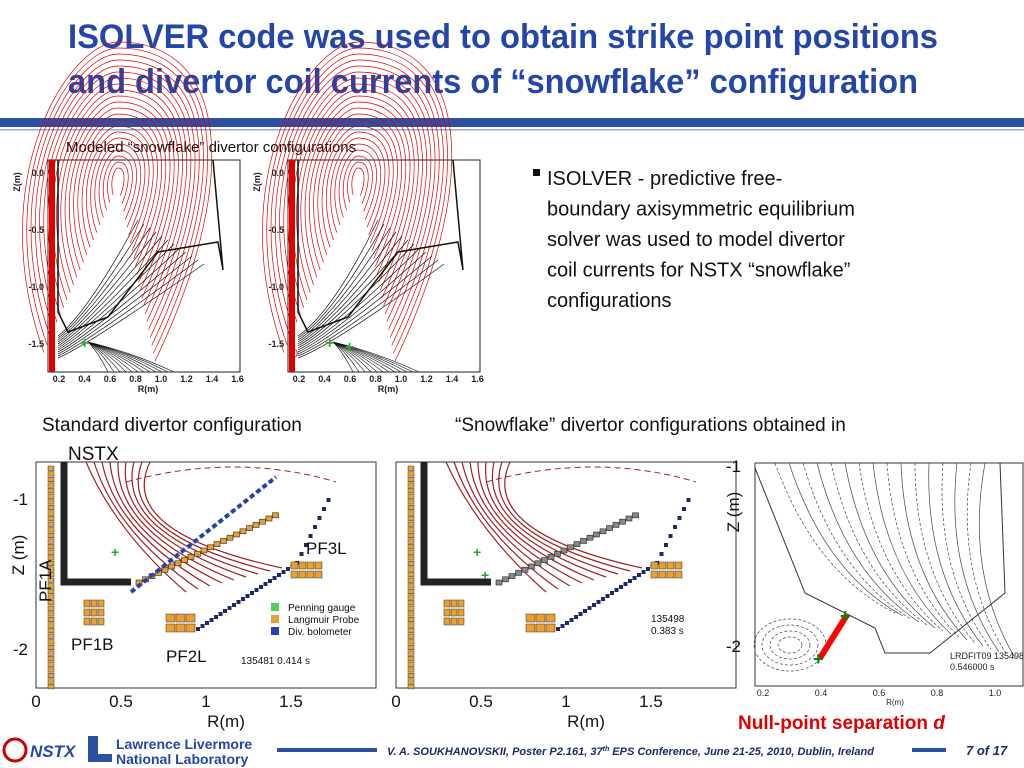 Image resolution: width=1024 pixels, height=768 pixels. Describe the element at coordinates (53, 751) in the screenshot. I see `nstx-text: NSTX` at that location.